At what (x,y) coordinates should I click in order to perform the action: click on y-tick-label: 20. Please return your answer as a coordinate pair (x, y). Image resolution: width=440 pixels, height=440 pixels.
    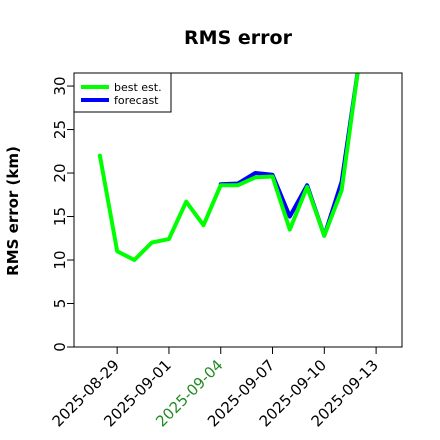
    Looking at the image, I should click on (60, 172).